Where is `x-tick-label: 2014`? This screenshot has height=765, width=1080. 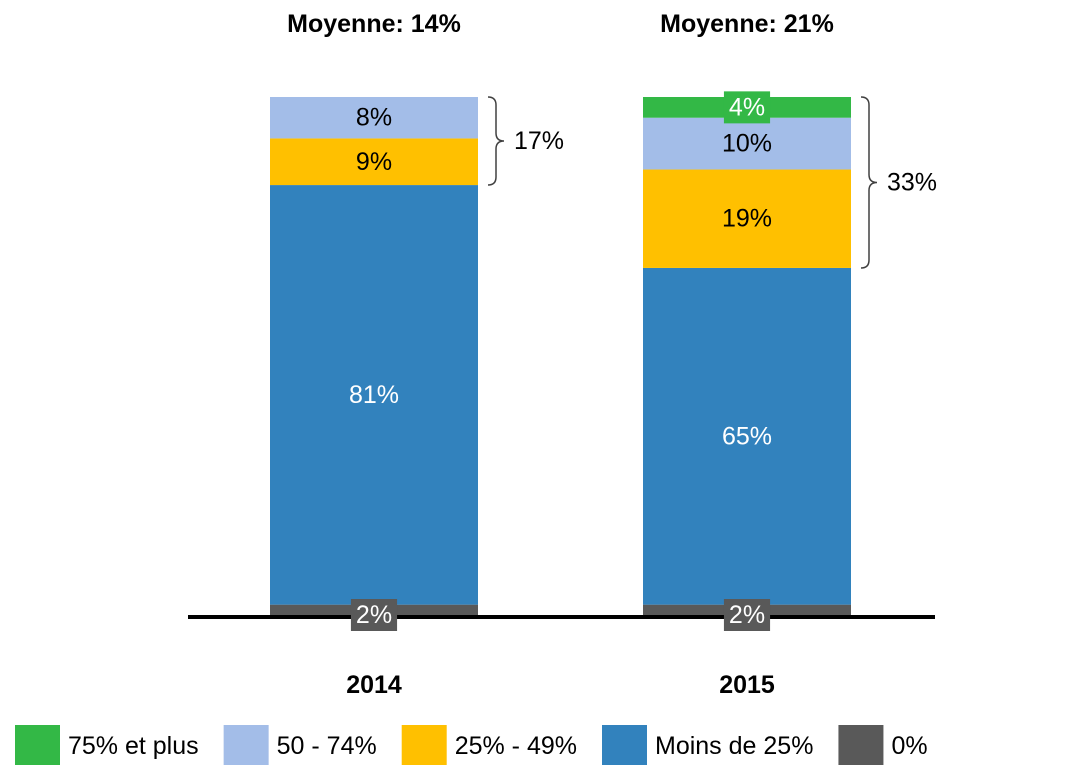 x-tick-label: 2014 is located at coordinates (374, 685).